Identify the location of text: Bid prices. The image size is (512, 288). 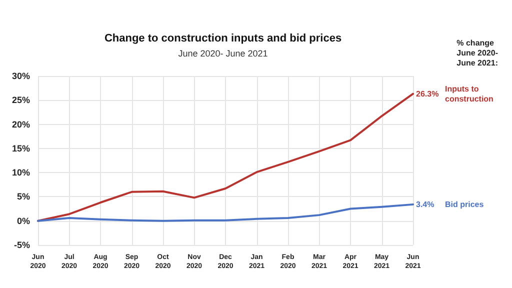
(464, 204).